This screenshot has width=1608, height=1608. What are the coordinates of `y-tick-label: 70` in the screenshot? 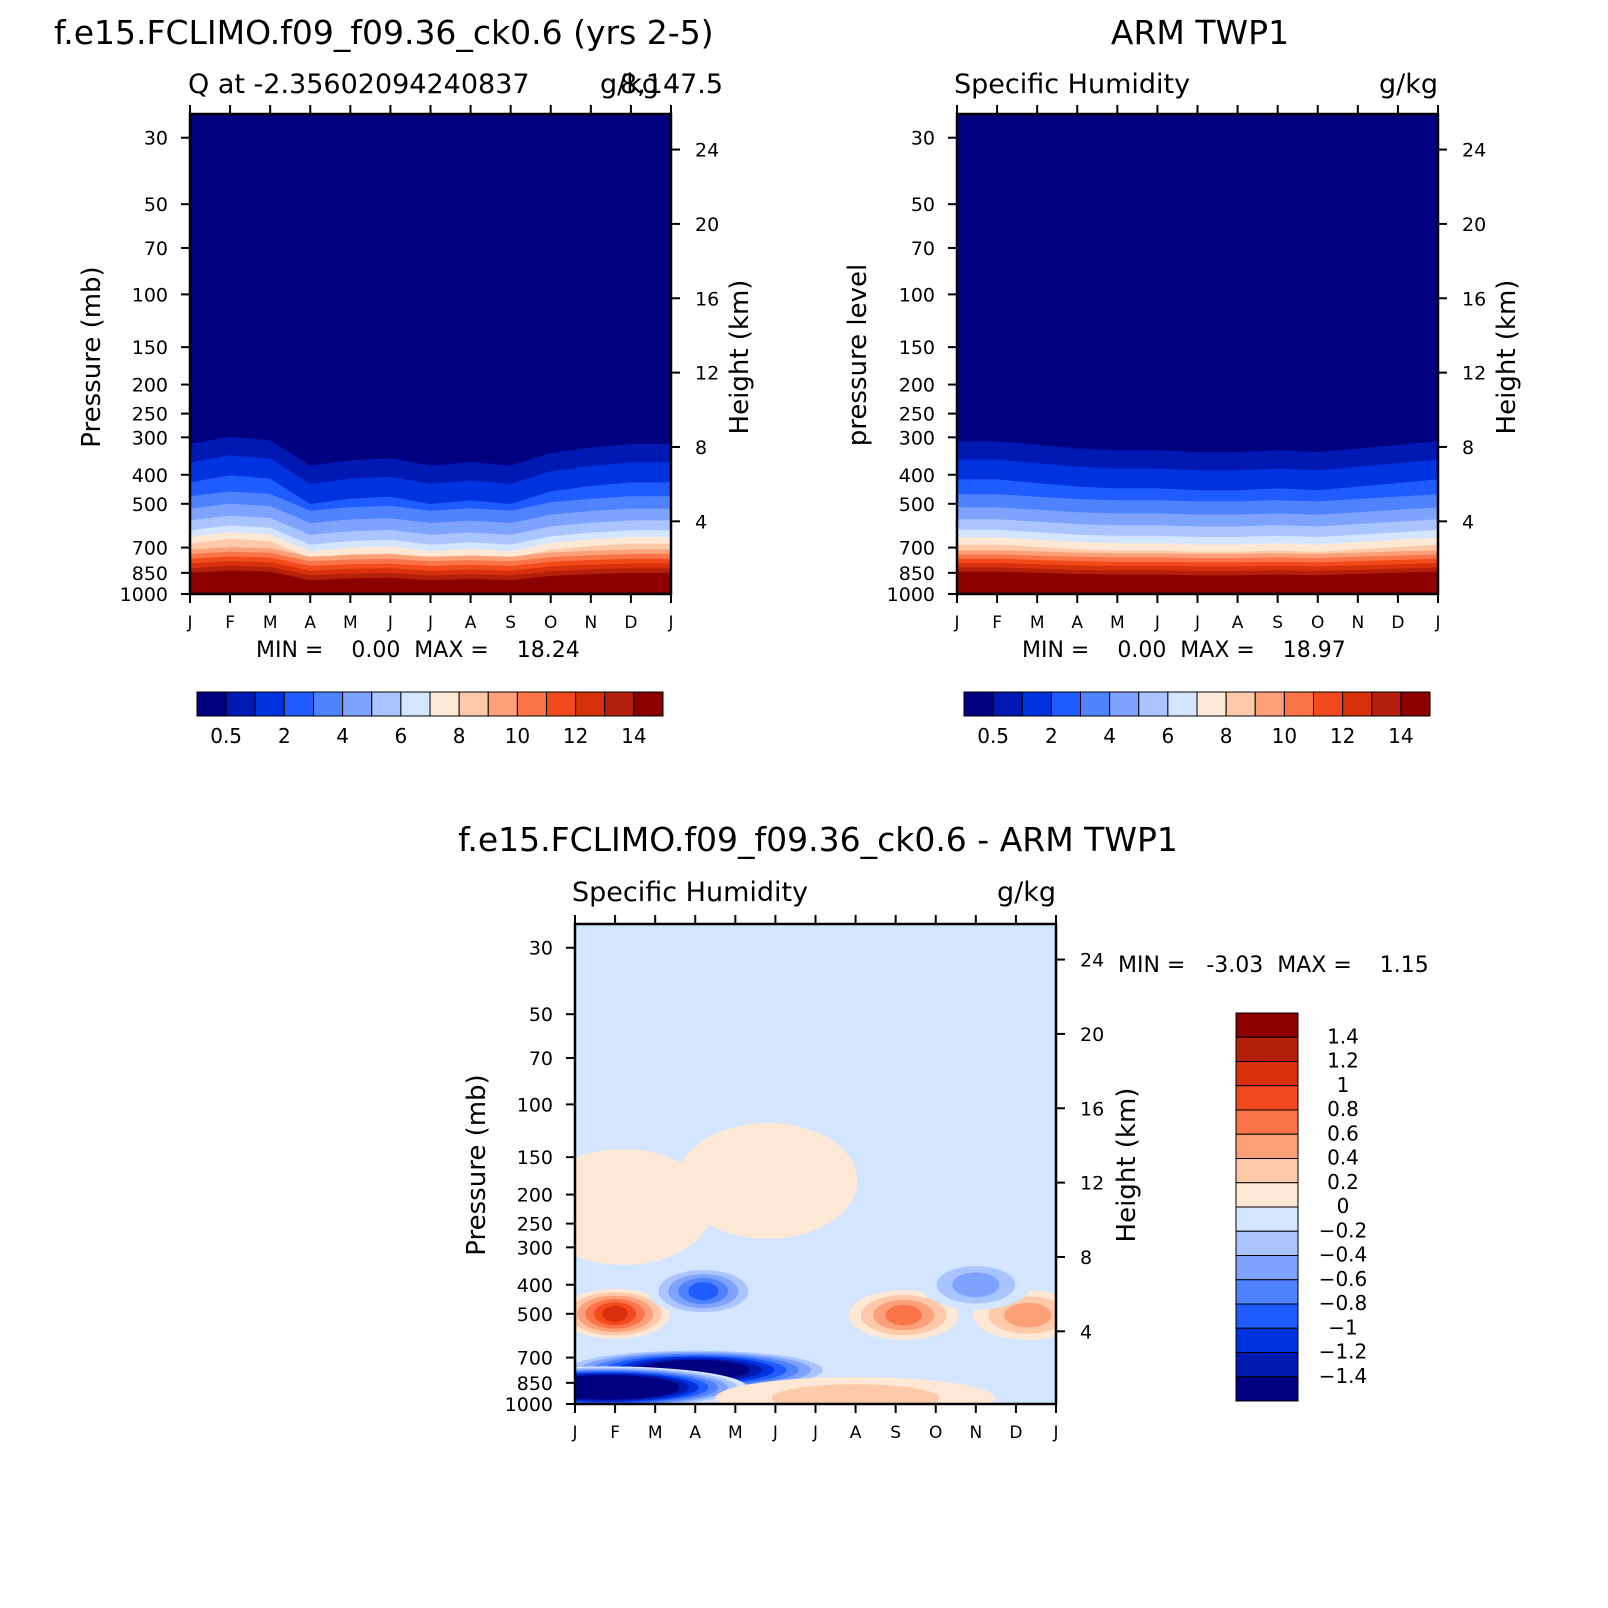 It's located at (156, 249).